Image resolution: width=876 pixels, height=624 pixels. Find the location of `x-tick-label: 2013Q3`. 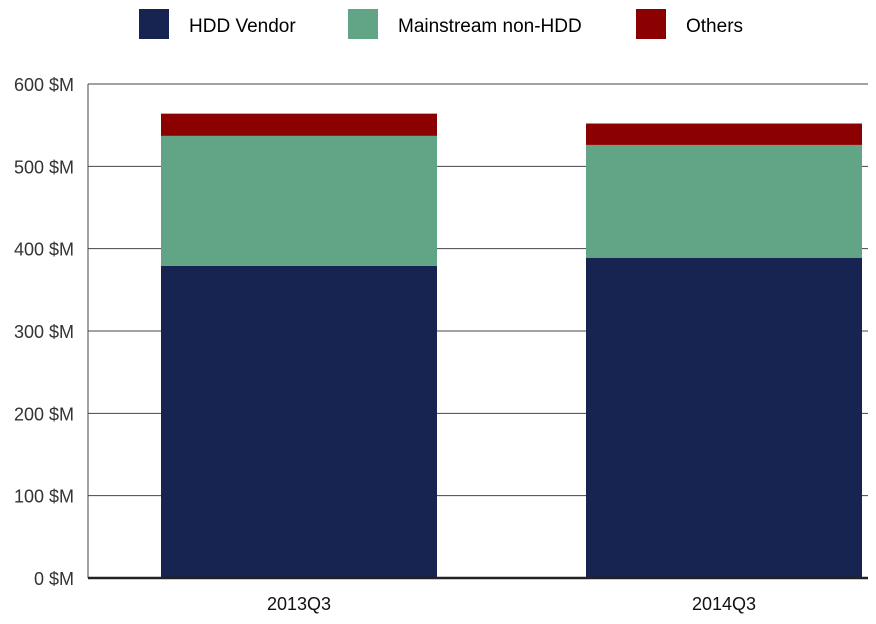

x-tick-label: 2013Q3 is located at coordinates (299, 604).